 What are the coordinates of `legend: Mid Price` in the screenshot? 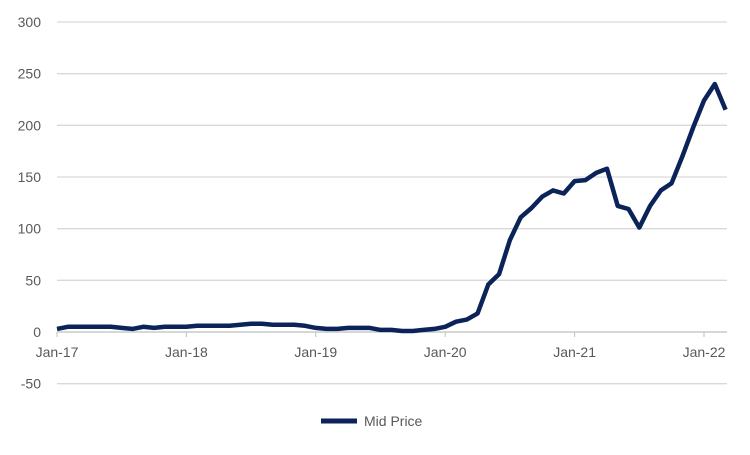 It's located at (372, 421).